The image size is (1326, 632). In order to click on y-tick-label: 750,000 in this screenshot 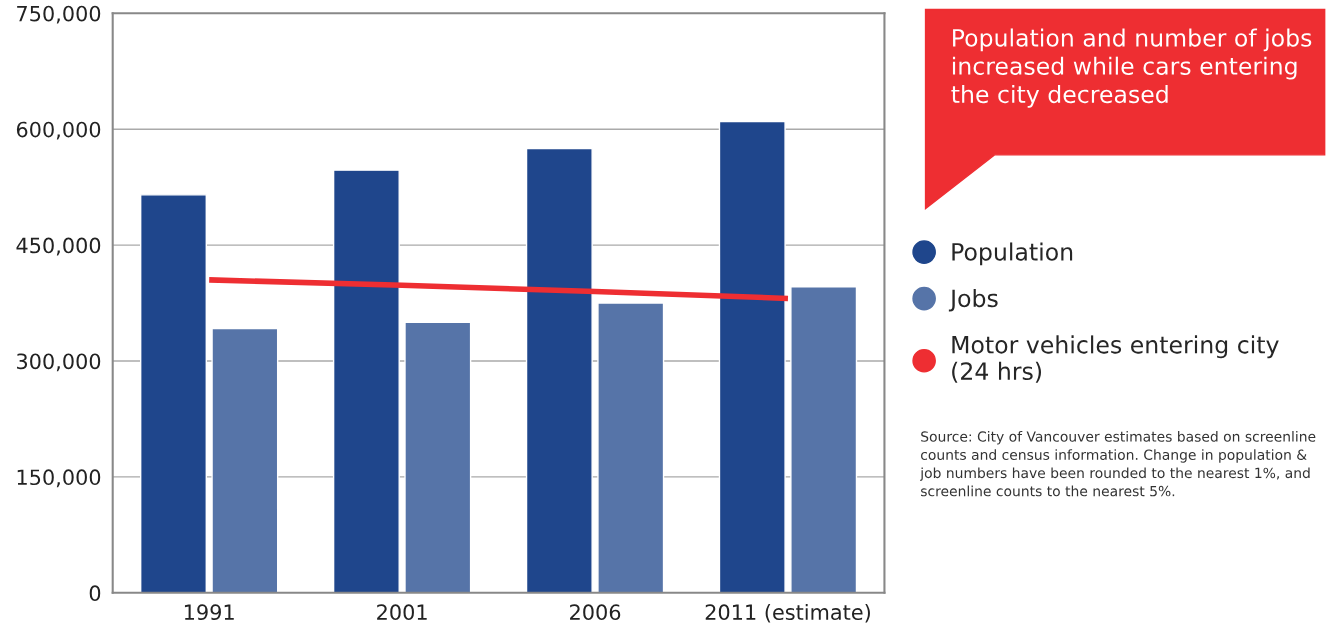, I will do `click(59, 14)`.